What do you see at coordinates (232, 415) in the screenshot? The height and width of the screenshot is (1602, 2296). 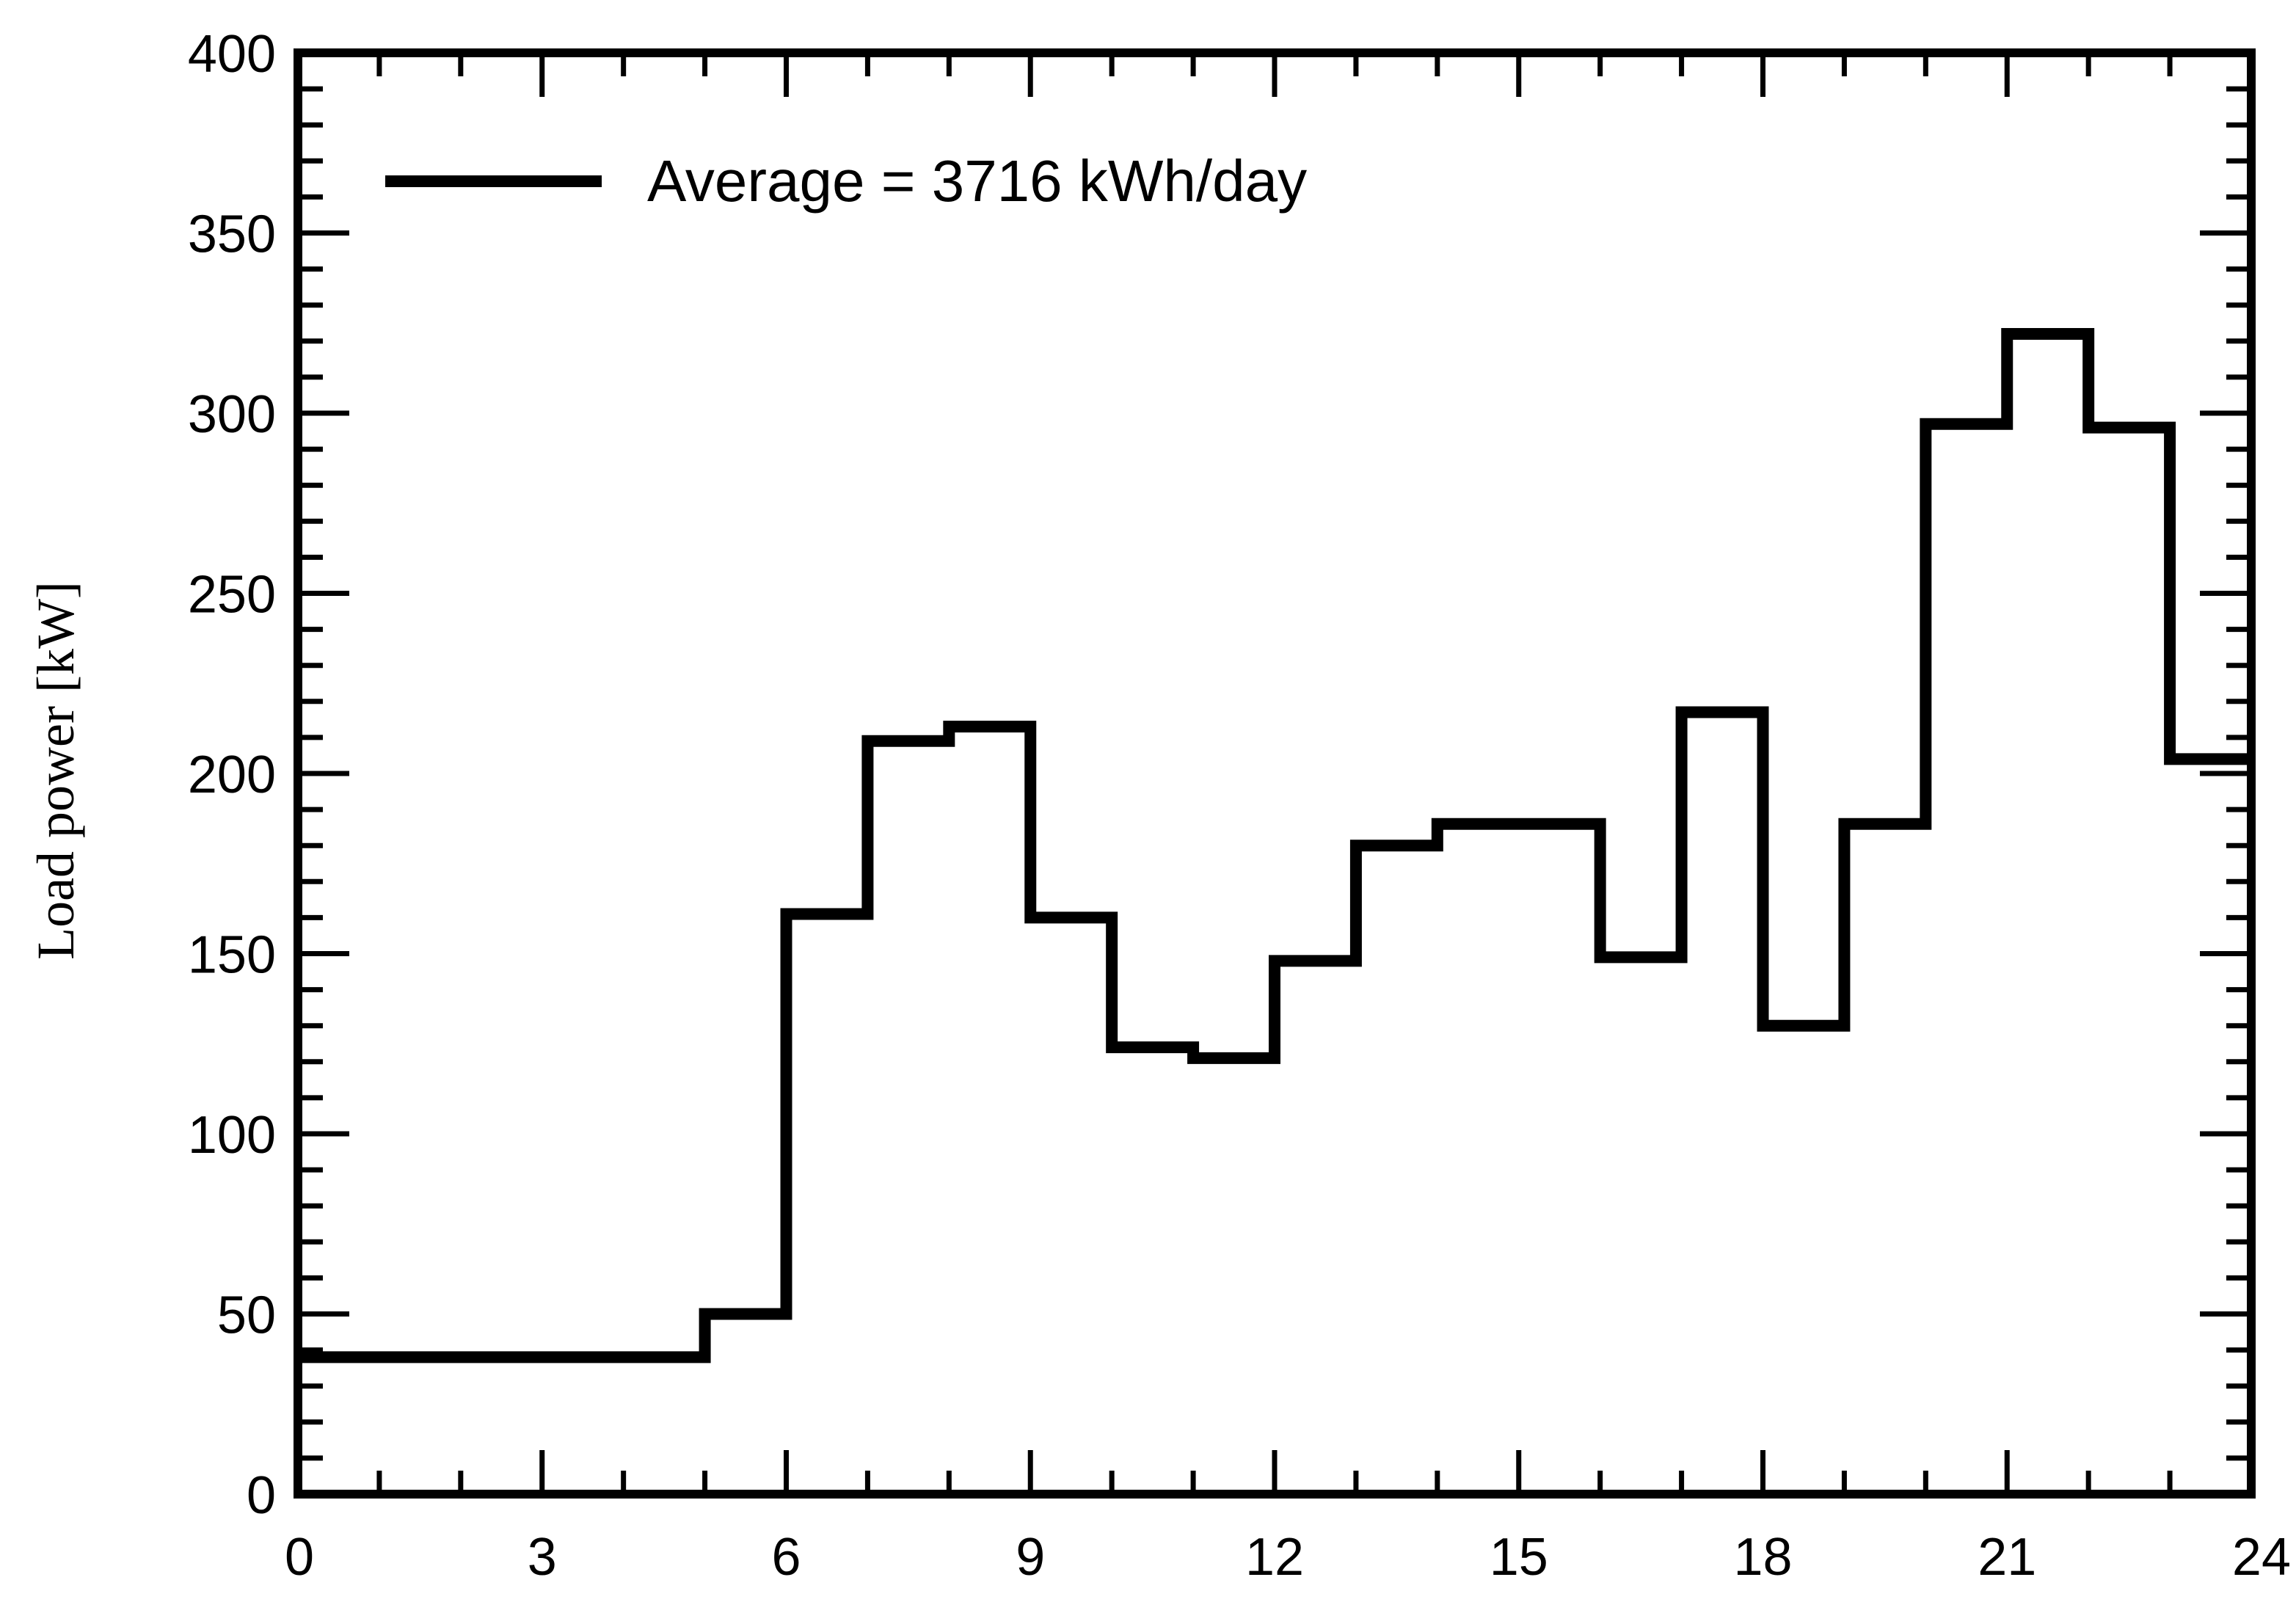 I see `y-tick-label: 300` at bounding box center [232, 415].